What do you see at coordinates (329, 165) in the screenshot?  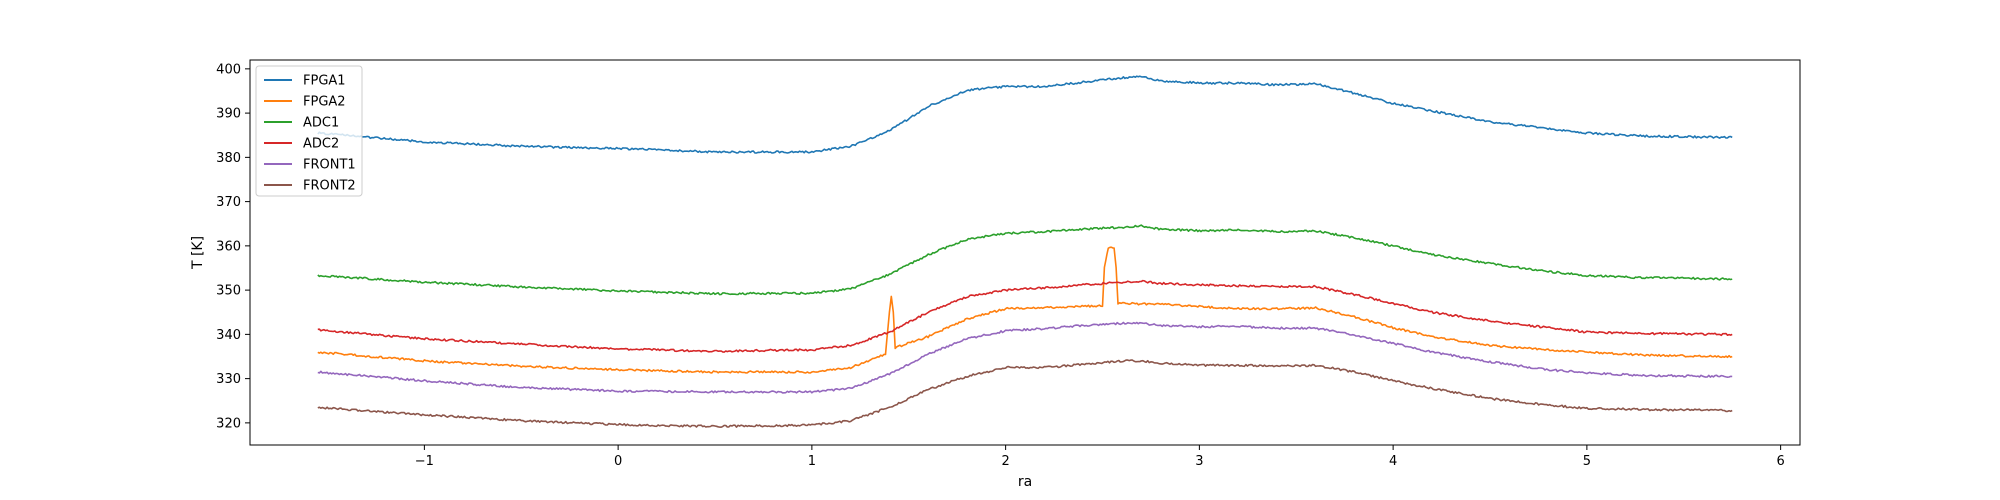 I see `legend-label: FRONT1` at bounding box center [329, 165].